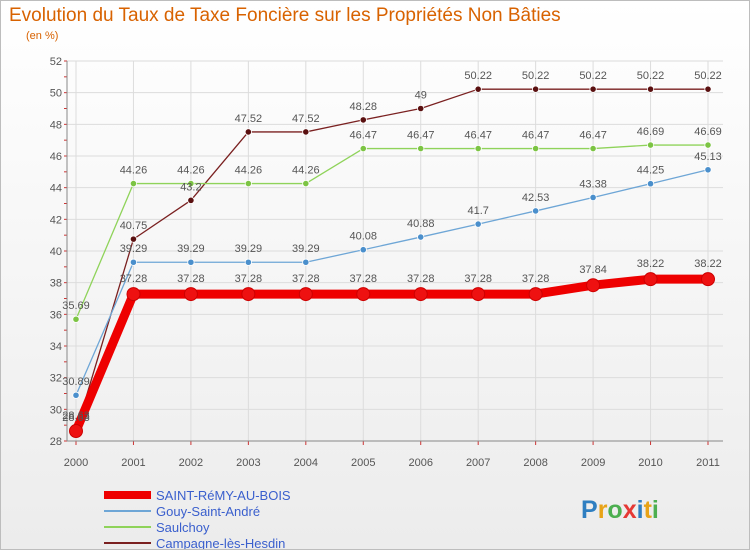  What do you see at coordinates (56, 125) in the screenshot?
I see `y-tick-label: 48` at bounding box center [56, 125].